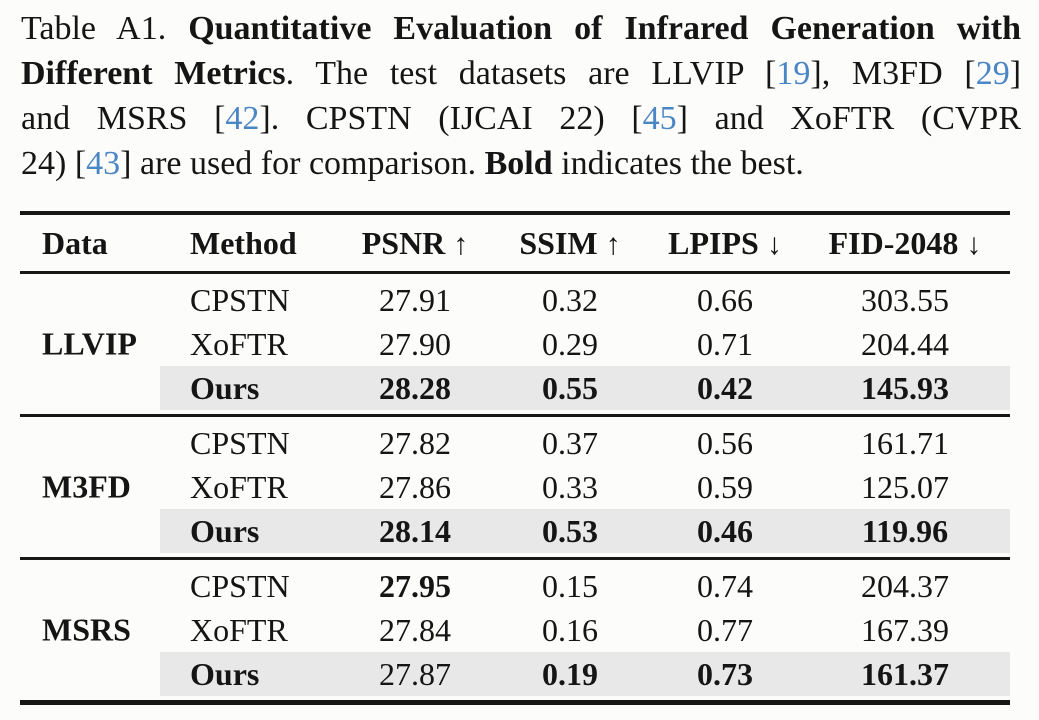  I want to click on header-label: LPIPS, so click(713, 243).